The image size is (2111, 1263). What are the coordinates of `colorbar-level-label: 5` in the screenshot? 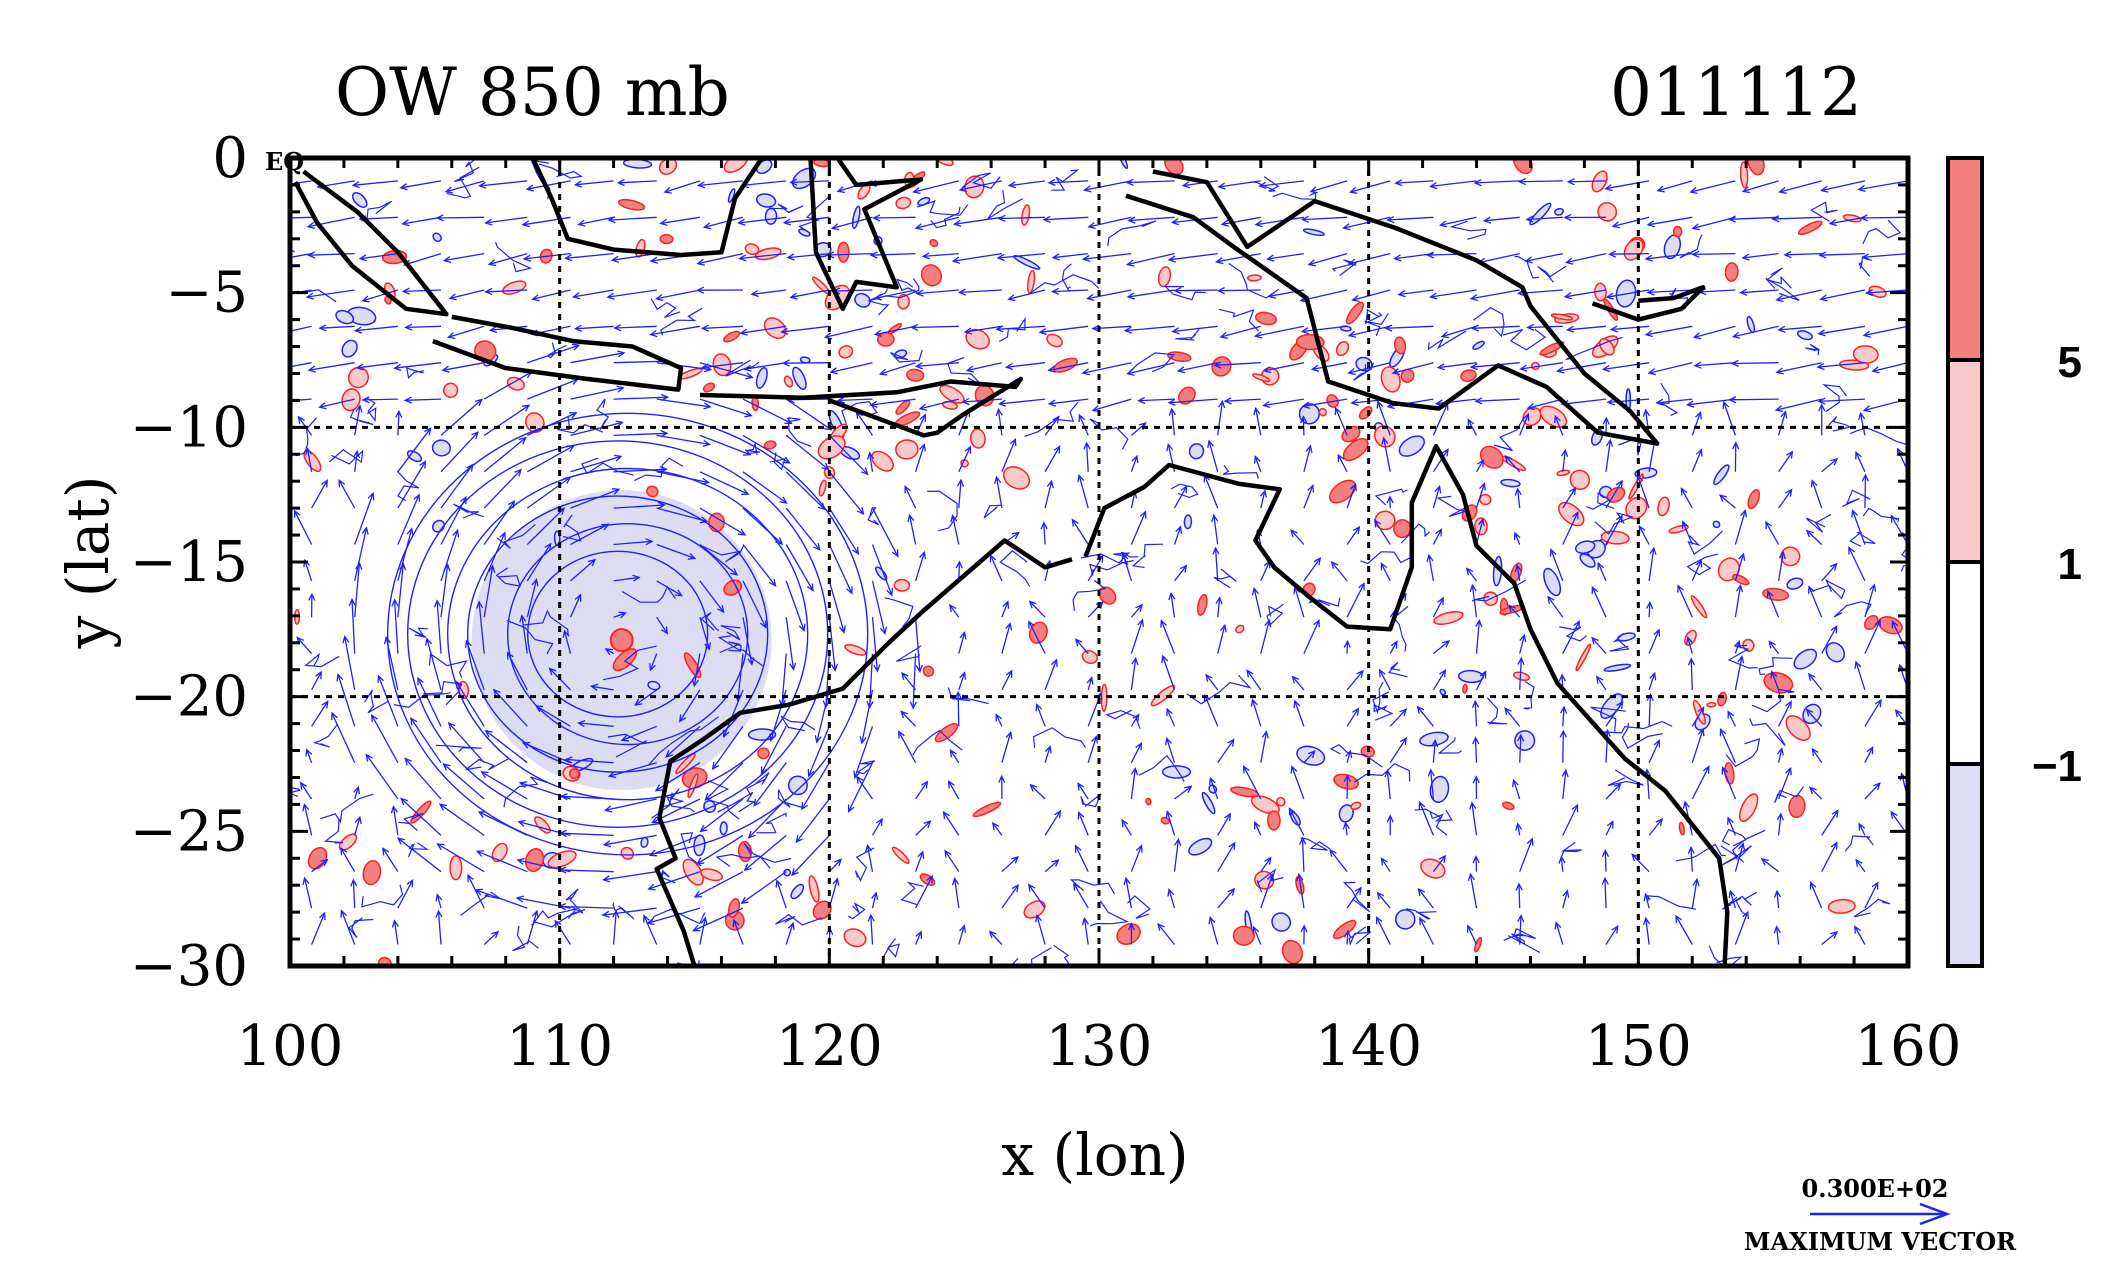 It's located at (2070, 362).